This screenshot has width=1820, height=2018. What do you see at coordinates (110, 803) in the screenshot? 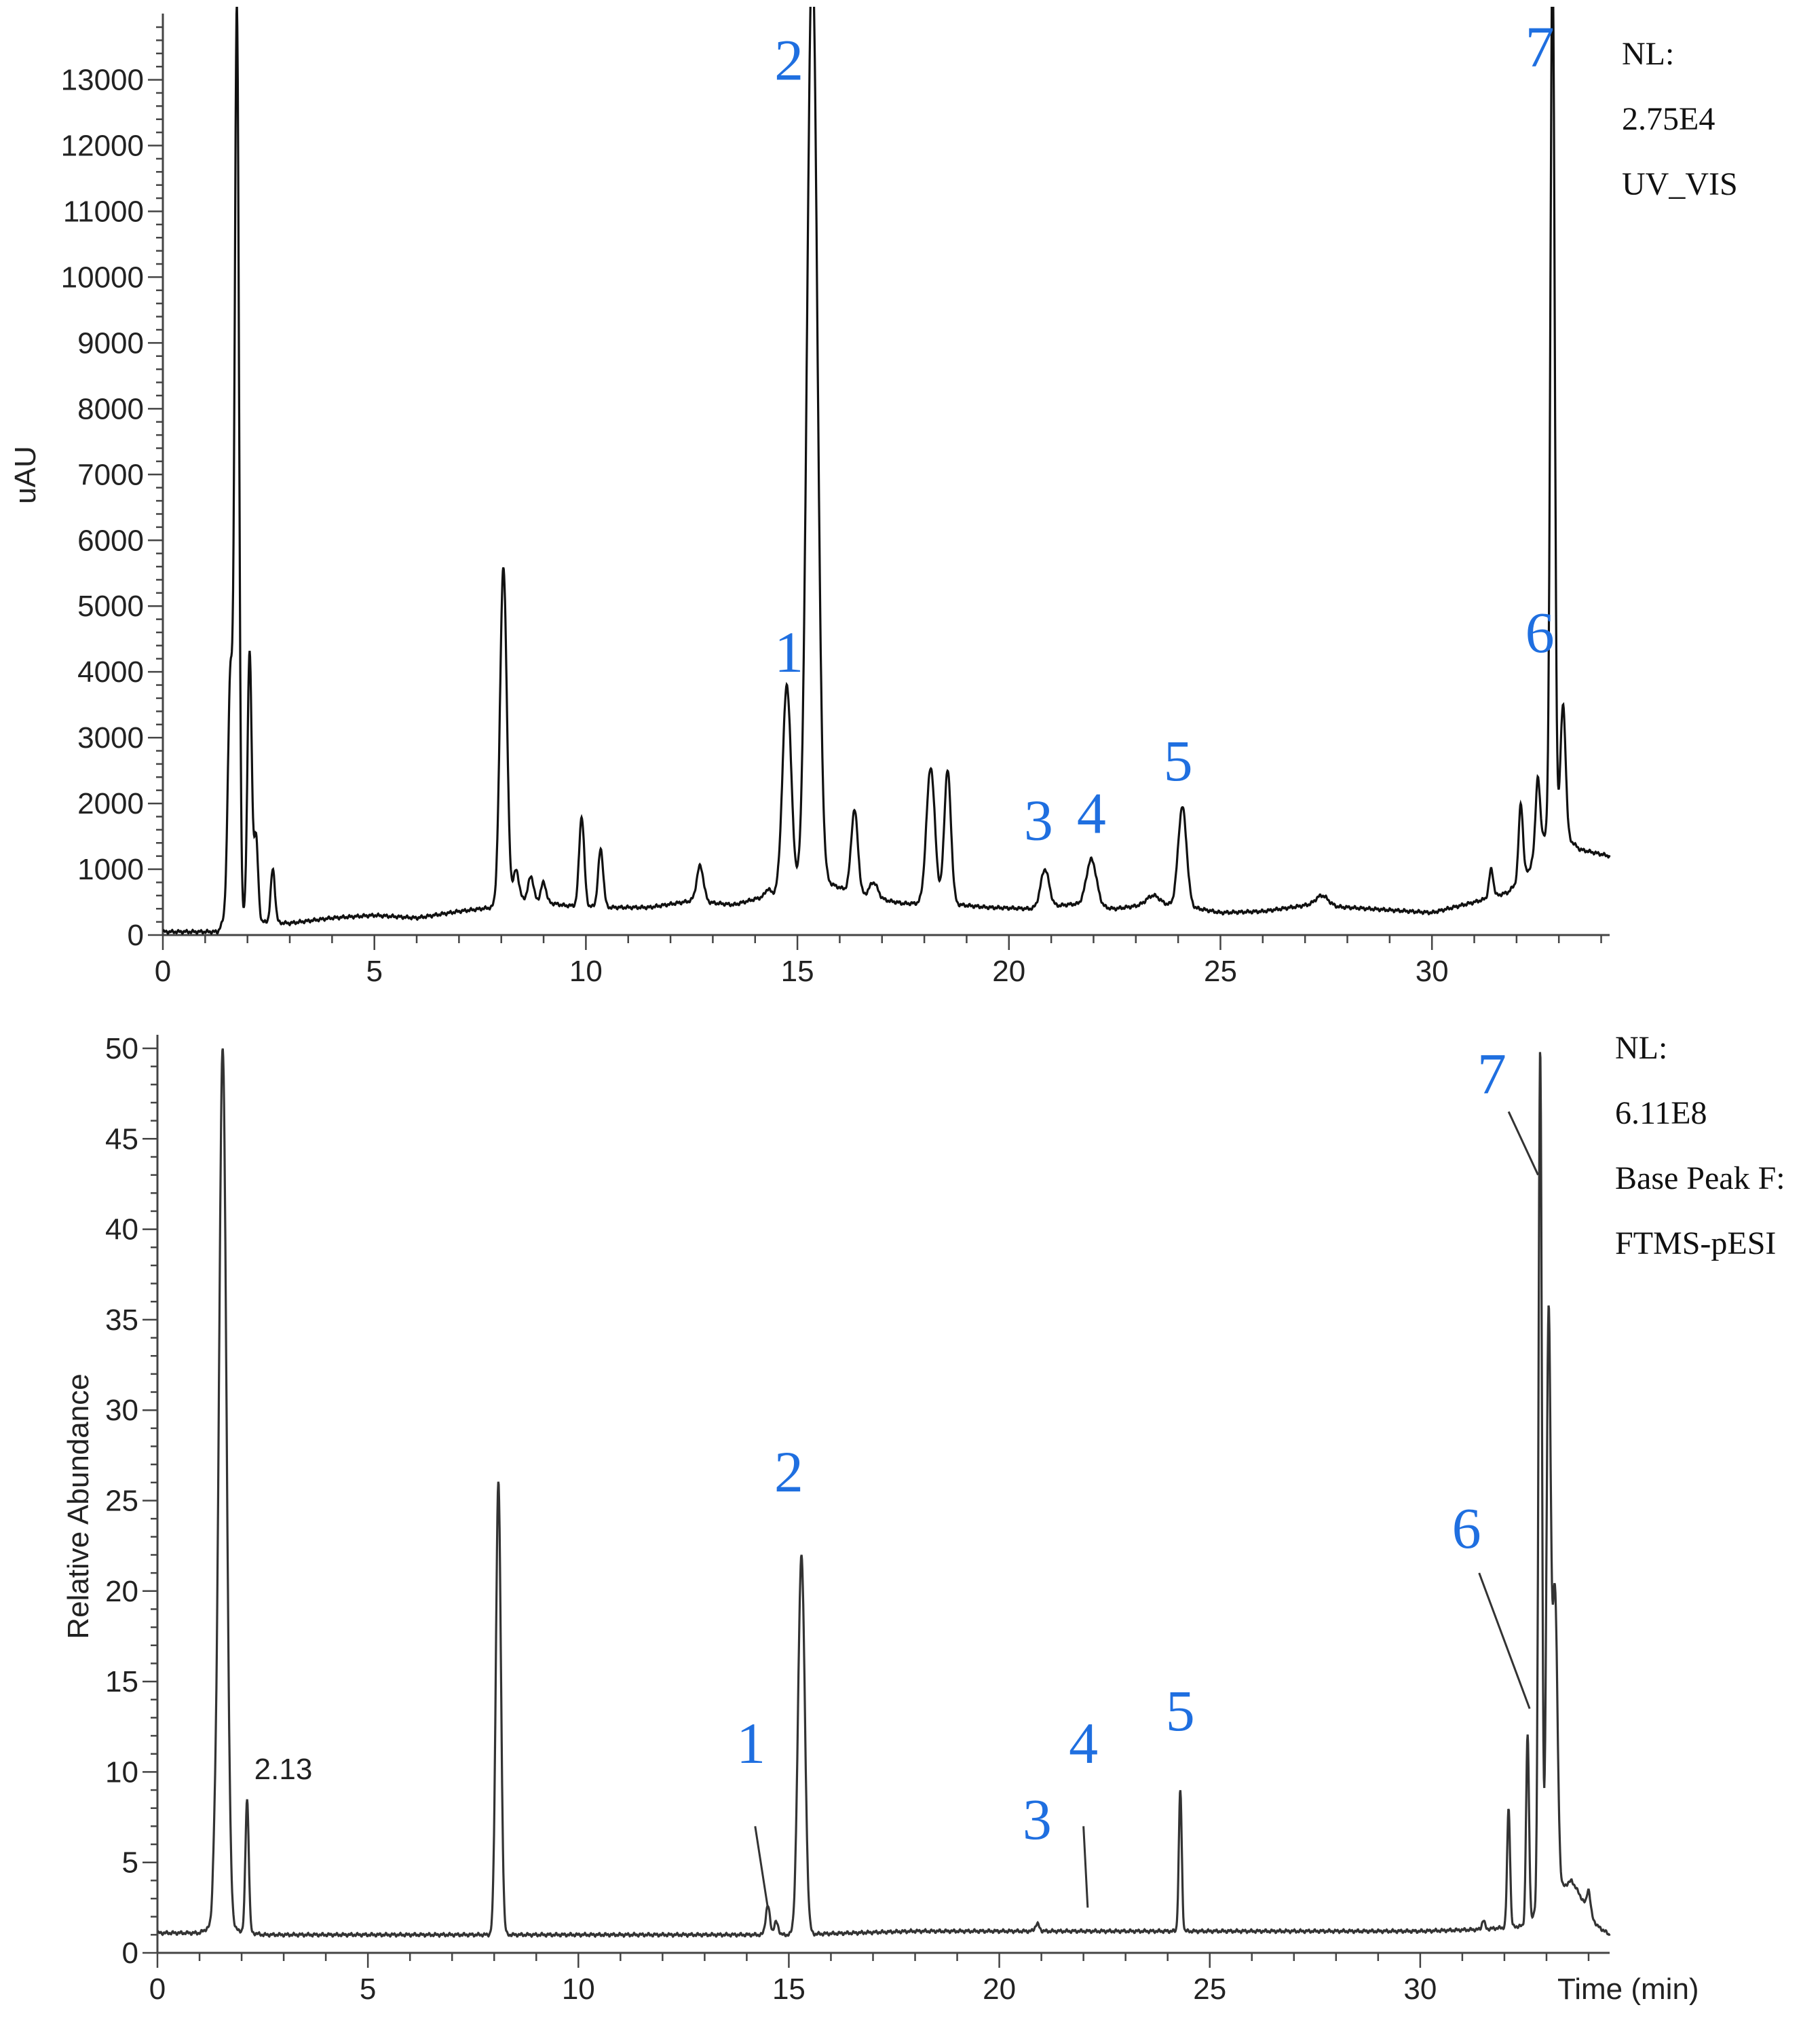
I see `y-tick-label: 2000` at bounding box center [110, 803].